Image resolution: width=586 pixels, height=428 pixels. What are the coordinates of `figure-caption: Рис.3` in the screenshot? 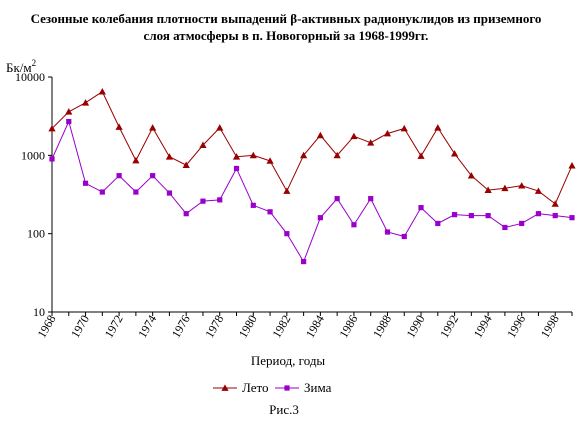 It's located at (284, 409).